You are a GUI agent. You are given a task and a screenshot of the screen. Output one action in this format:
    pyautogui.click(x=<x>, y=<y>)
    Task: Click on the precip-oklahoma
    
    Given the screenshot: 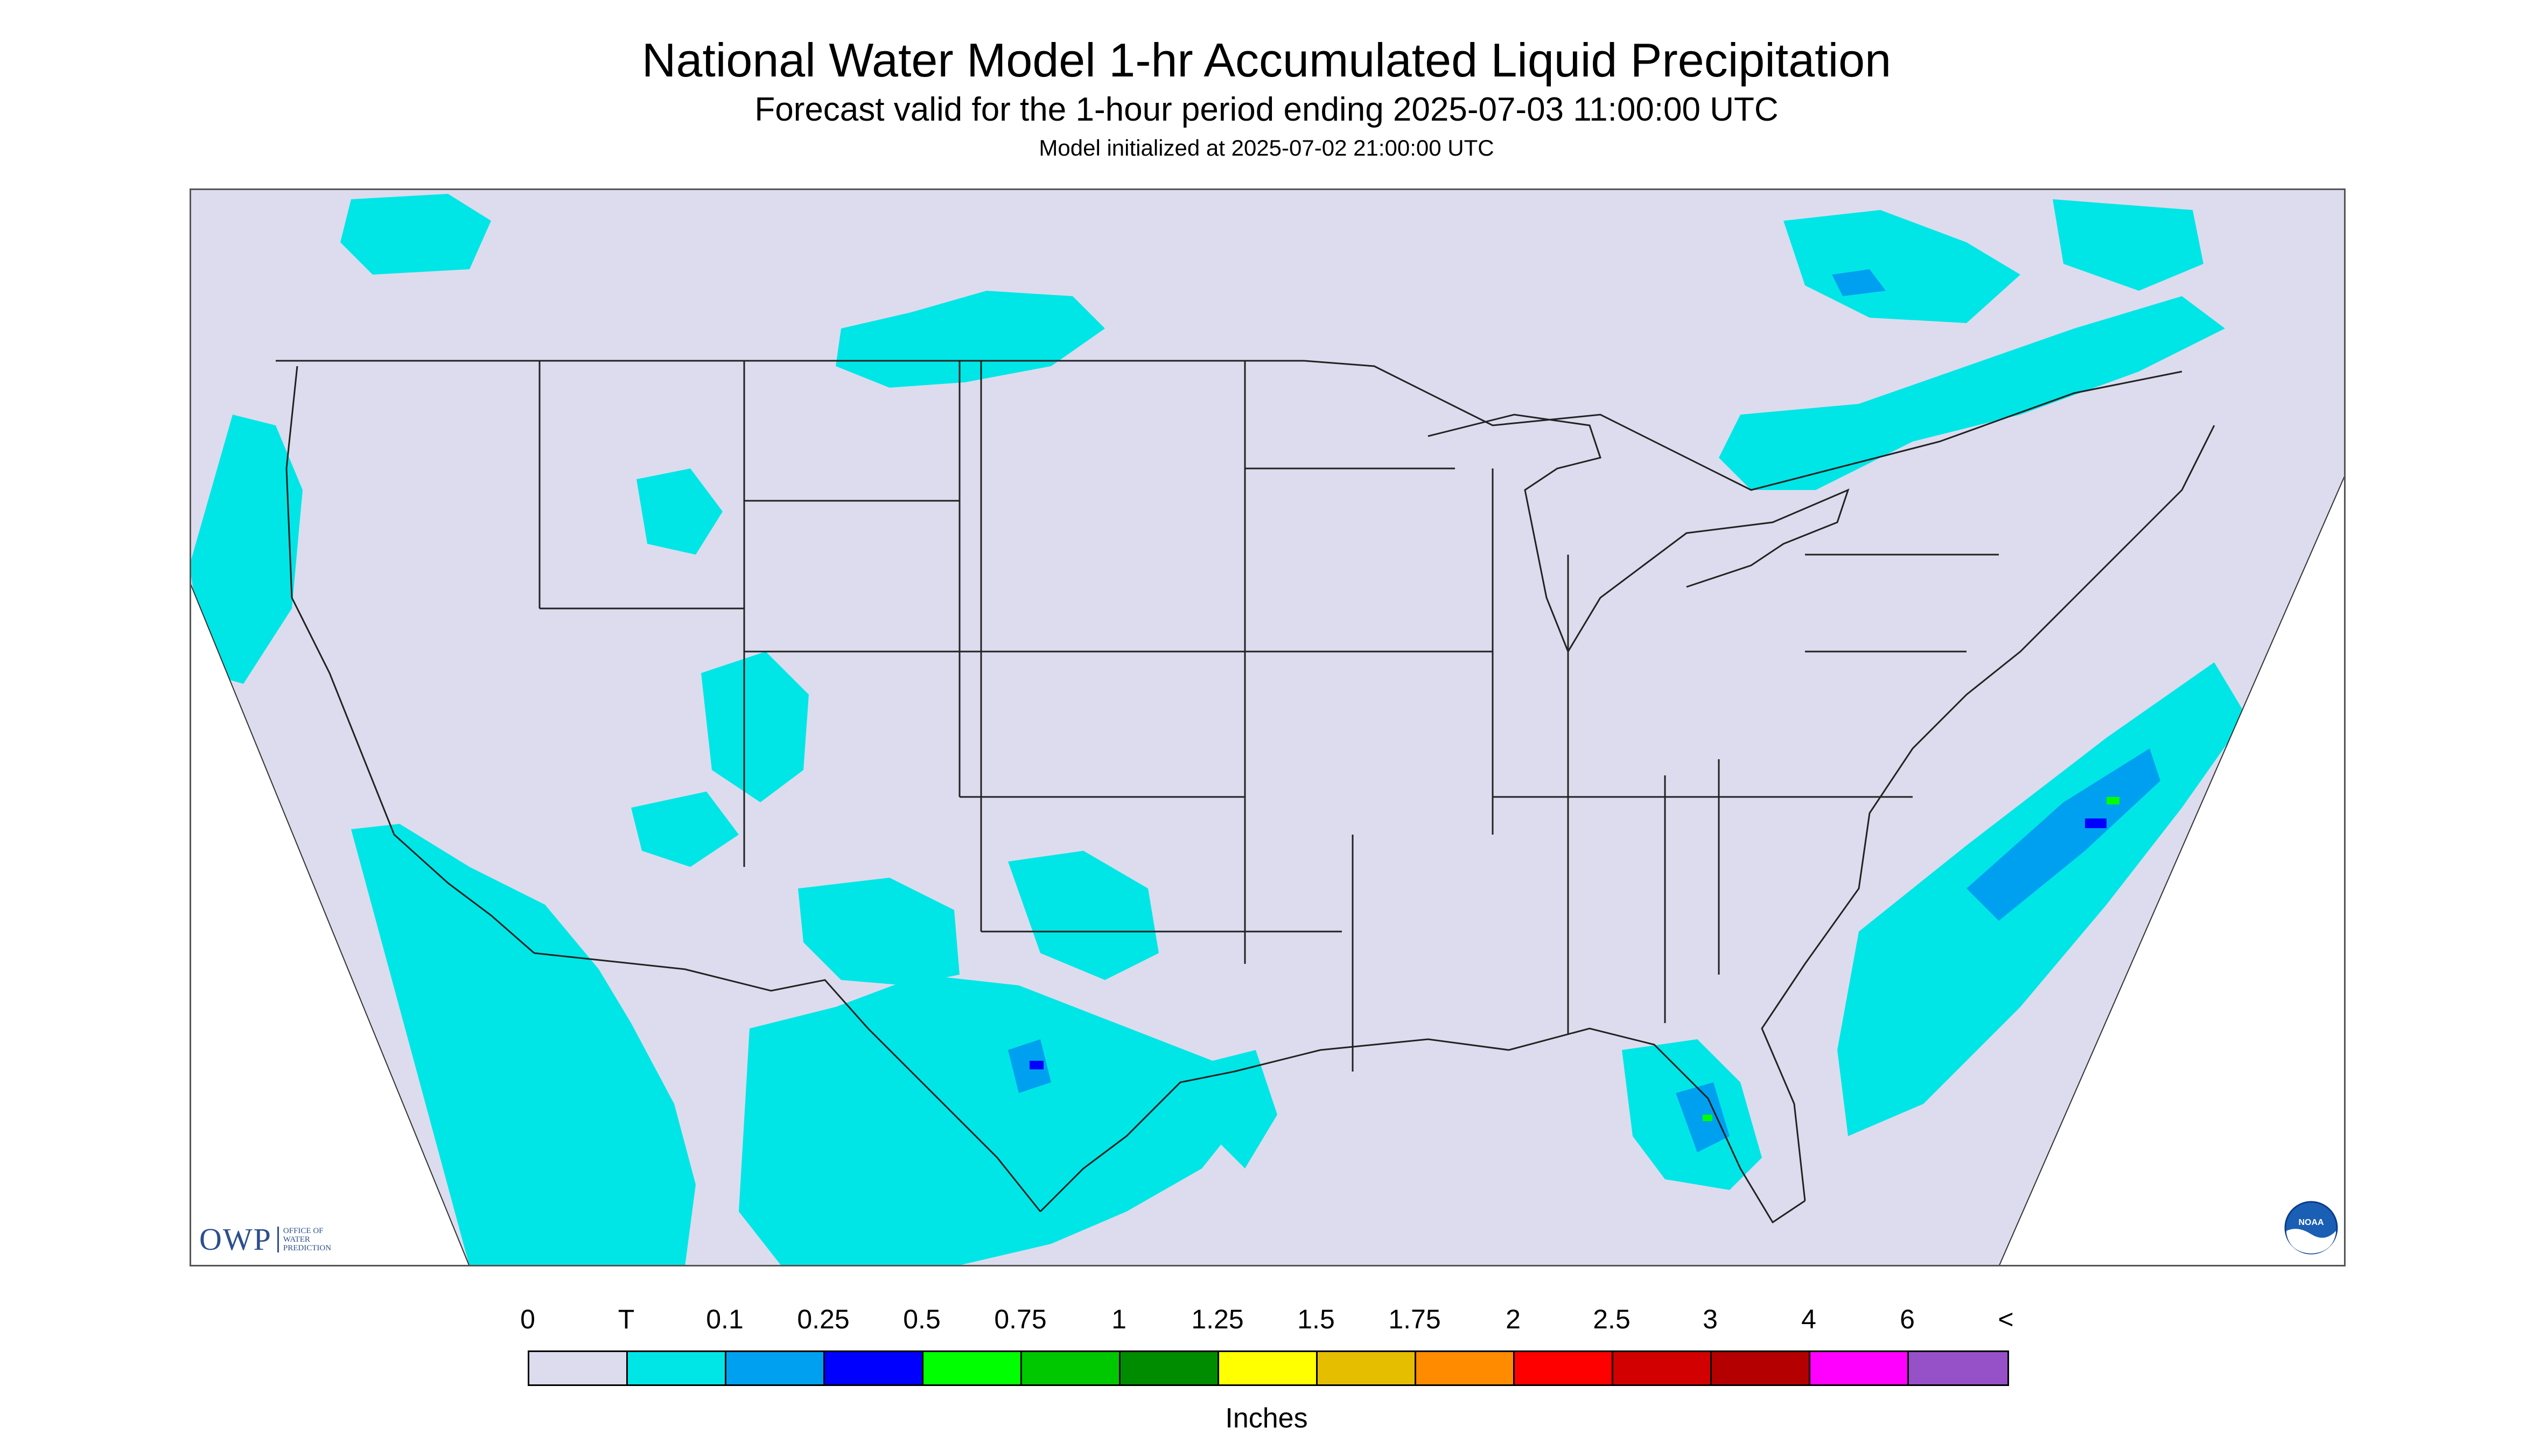 What is the action you would take?
    pyautogui.click(x=1083, y=915)
    